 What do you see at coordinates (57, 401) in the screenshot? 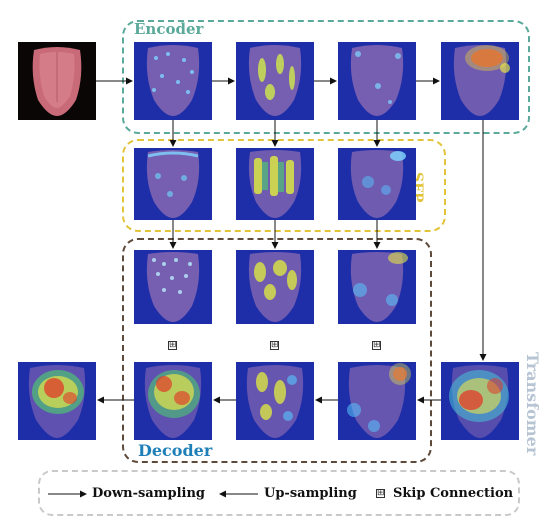
I see `output-segmentation` at bounding box center [57, 401].